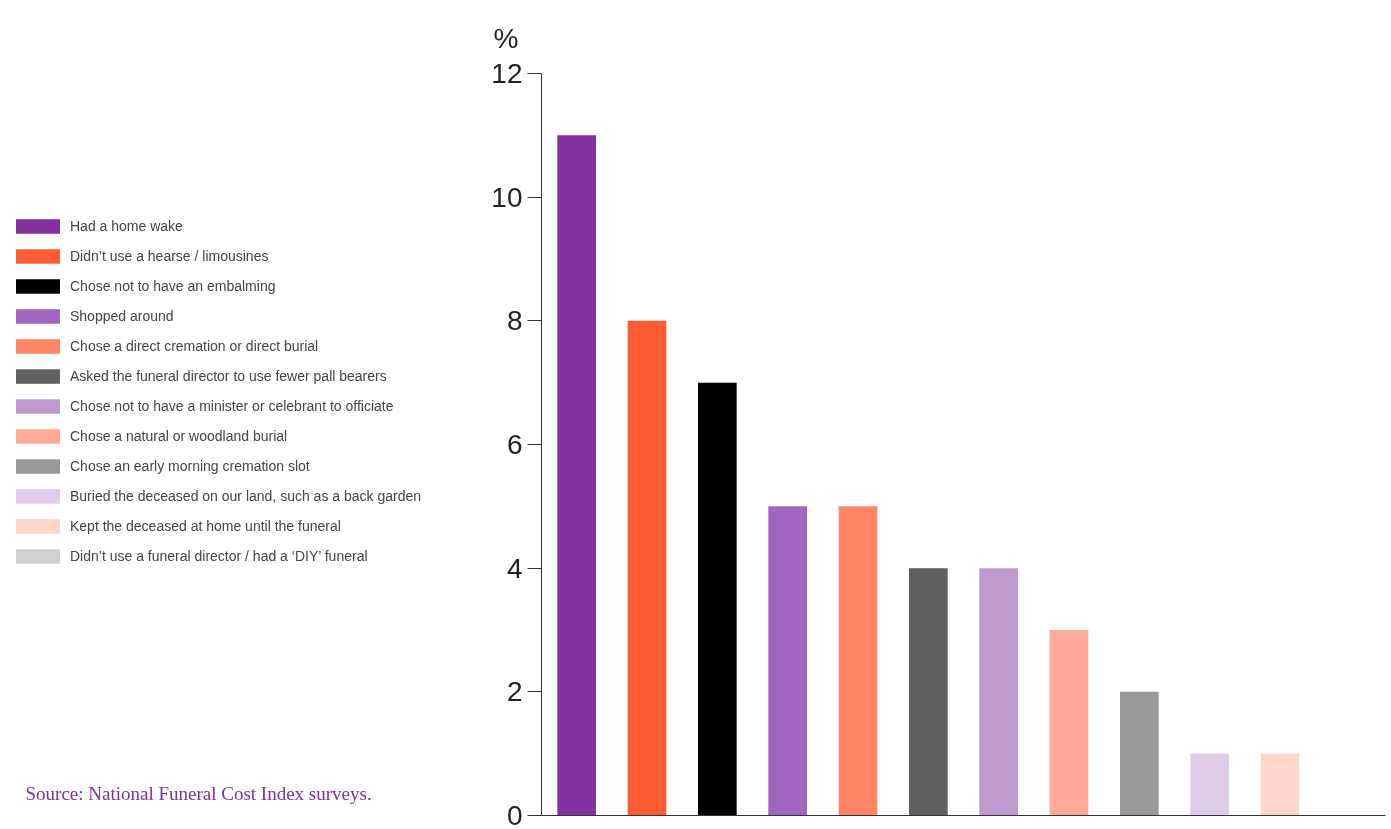 This screenshot has width=1391, height=829. What do you see at coordinates (194, 346) in the screenshot?
I see `legend-label: Chose a direct cremation or direct burial` at bounding box center [194, 346].